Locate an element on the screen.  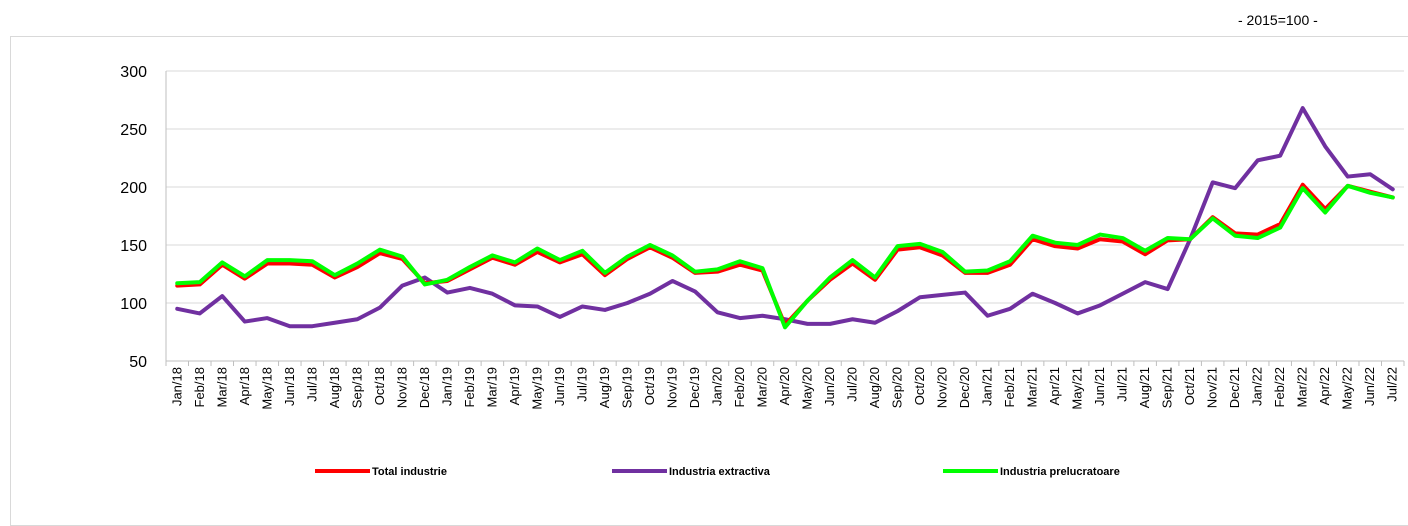
x-tick-label: Mar/22 is located at coordinates (1302, 387).